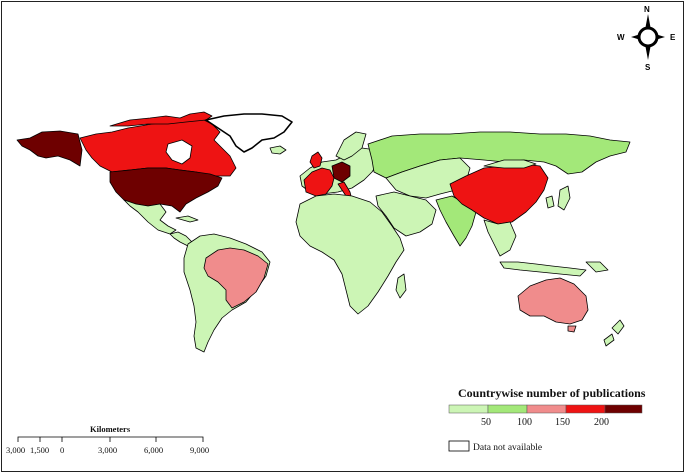 The width and height of the screenshot is (685, 473). What do you see at coordinates (406, 214) in the screenshot?
I see `region-middle-east` at bounding box center [406, 214].